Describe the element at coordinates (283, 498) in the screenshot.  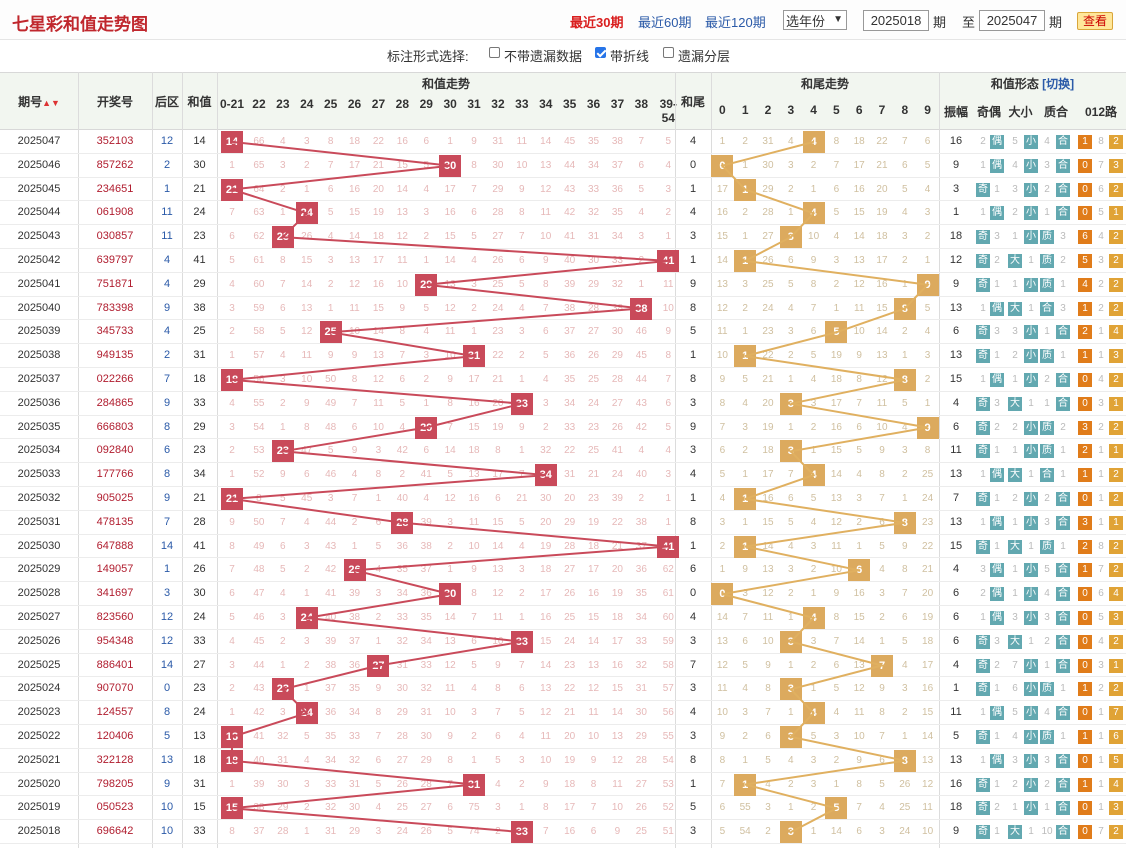
I see `sum-missing-cell: 5` at that location.